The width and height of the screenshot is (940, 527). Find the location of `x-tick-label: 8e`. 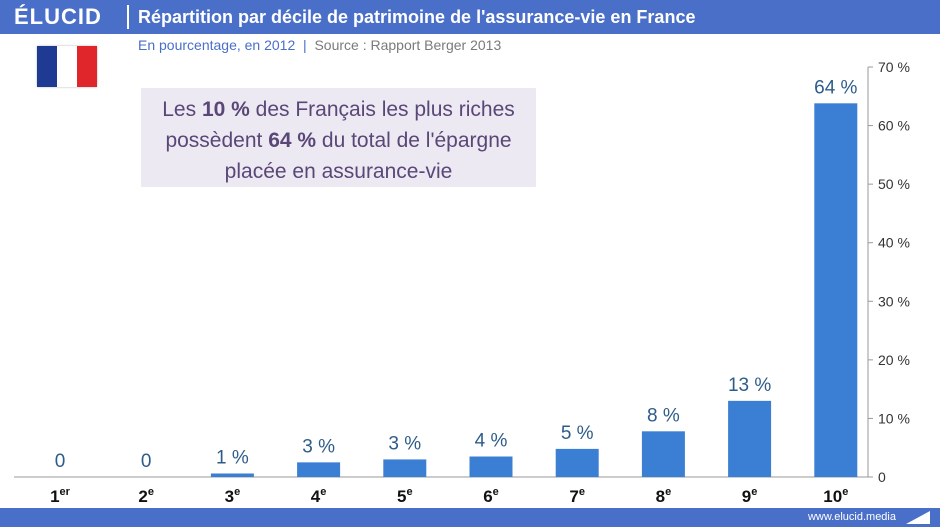

x-tick-label: 8e is located at coordinates (664, 496).